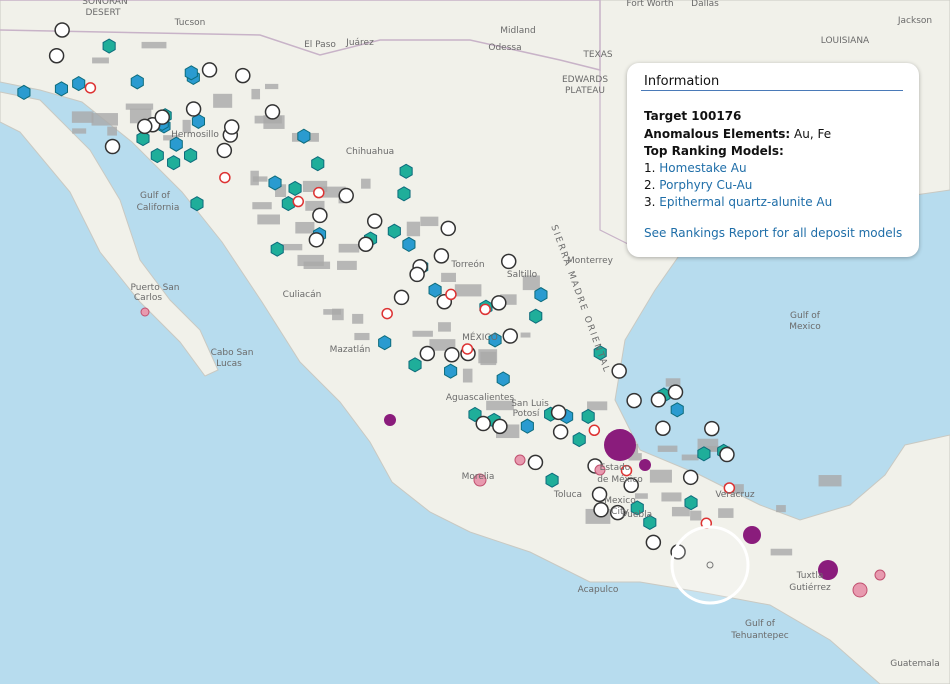 The width and height of the screenshot is (950, 688). I want to click on place-label: Jackson, so click(914, 21).